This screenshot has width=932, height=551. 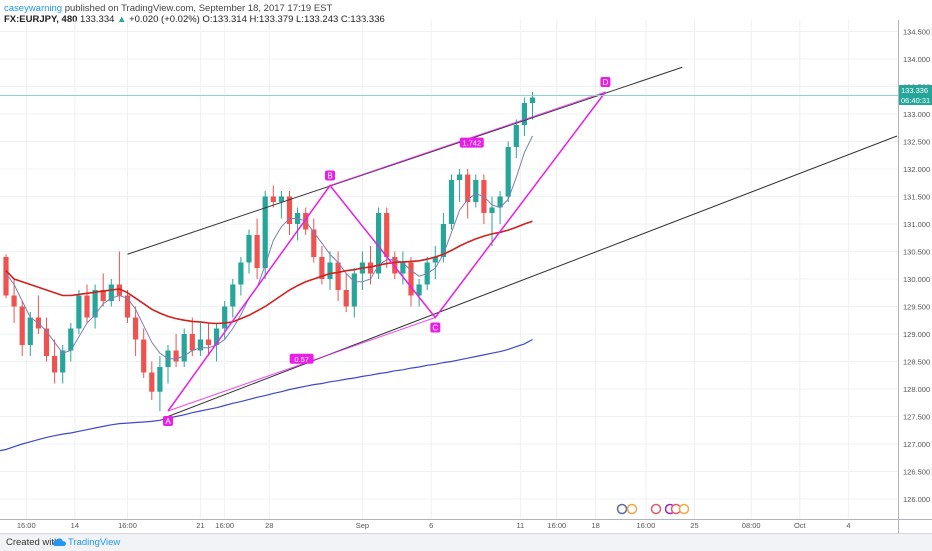 What do you see at coordinates (916, 169) in the screenshot?
I see `price-tick-label: 132.000` at bounding box center [916, 169].